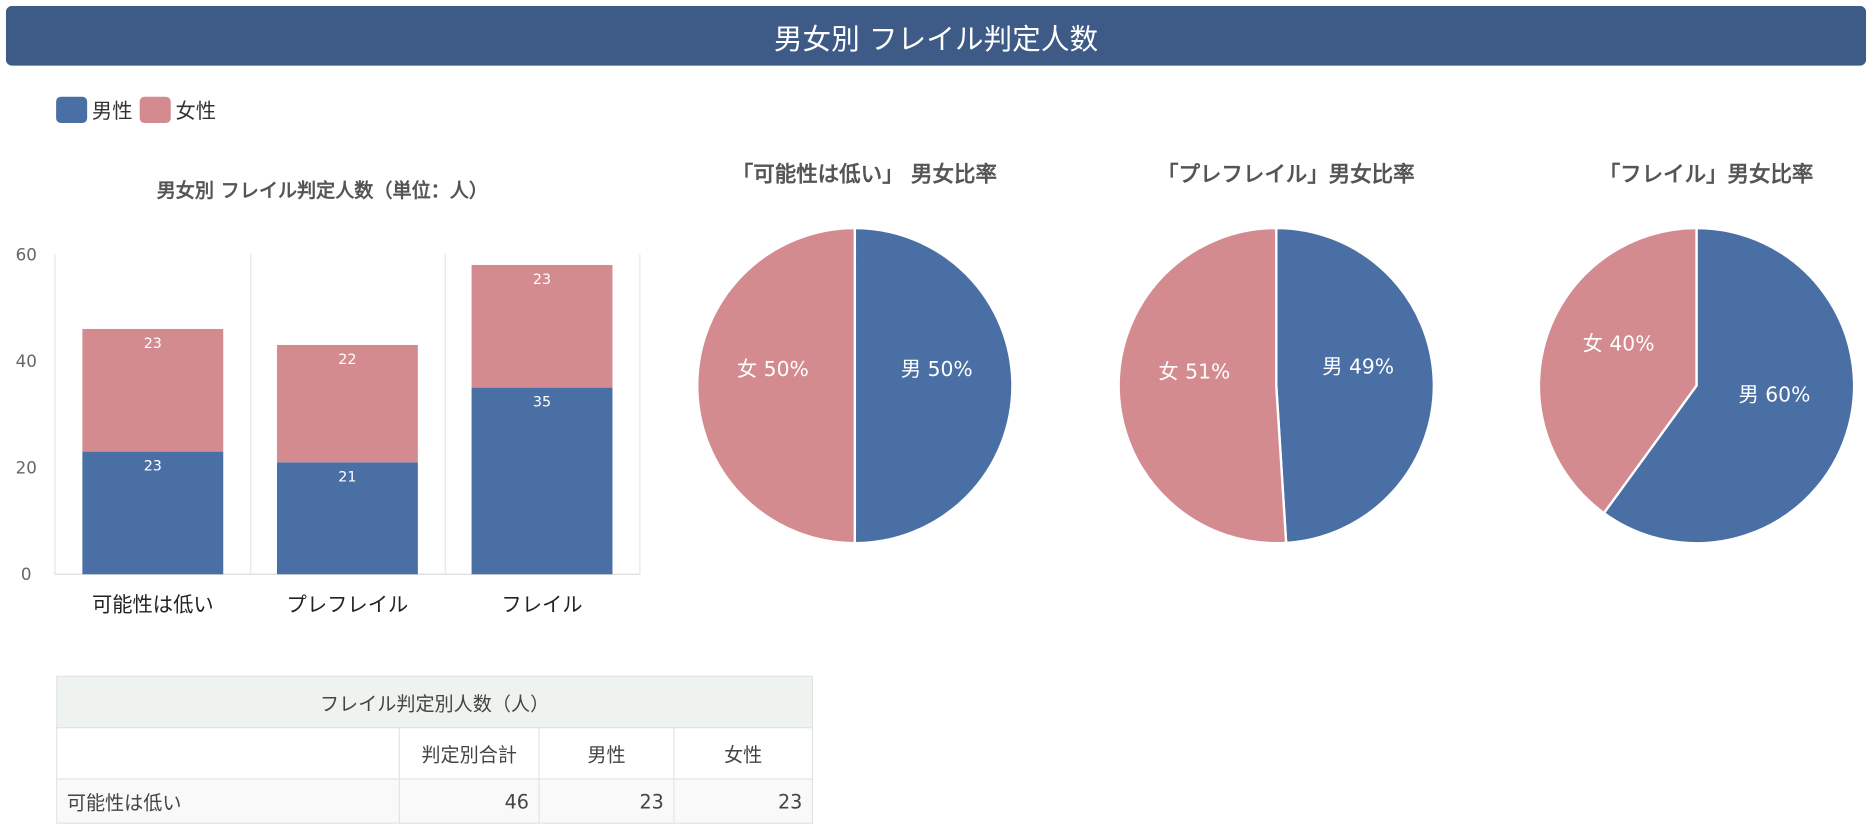  I want to click on pie-data-label: 女 40%, so click(1619, 344).